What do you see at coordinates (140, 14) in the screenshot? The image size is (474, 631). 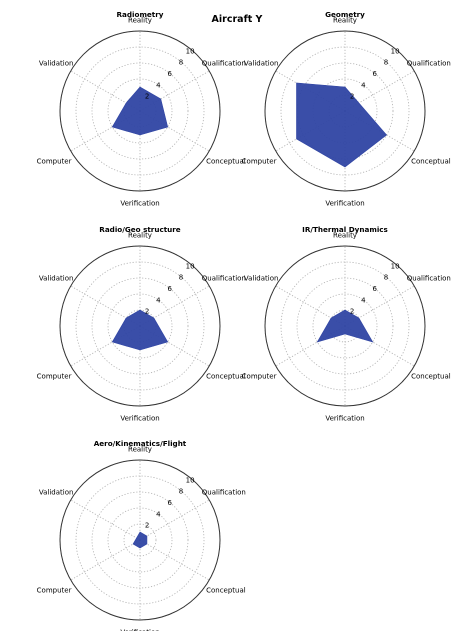 I see `panel-title: Radiometry` at bounding box center [140, 14].